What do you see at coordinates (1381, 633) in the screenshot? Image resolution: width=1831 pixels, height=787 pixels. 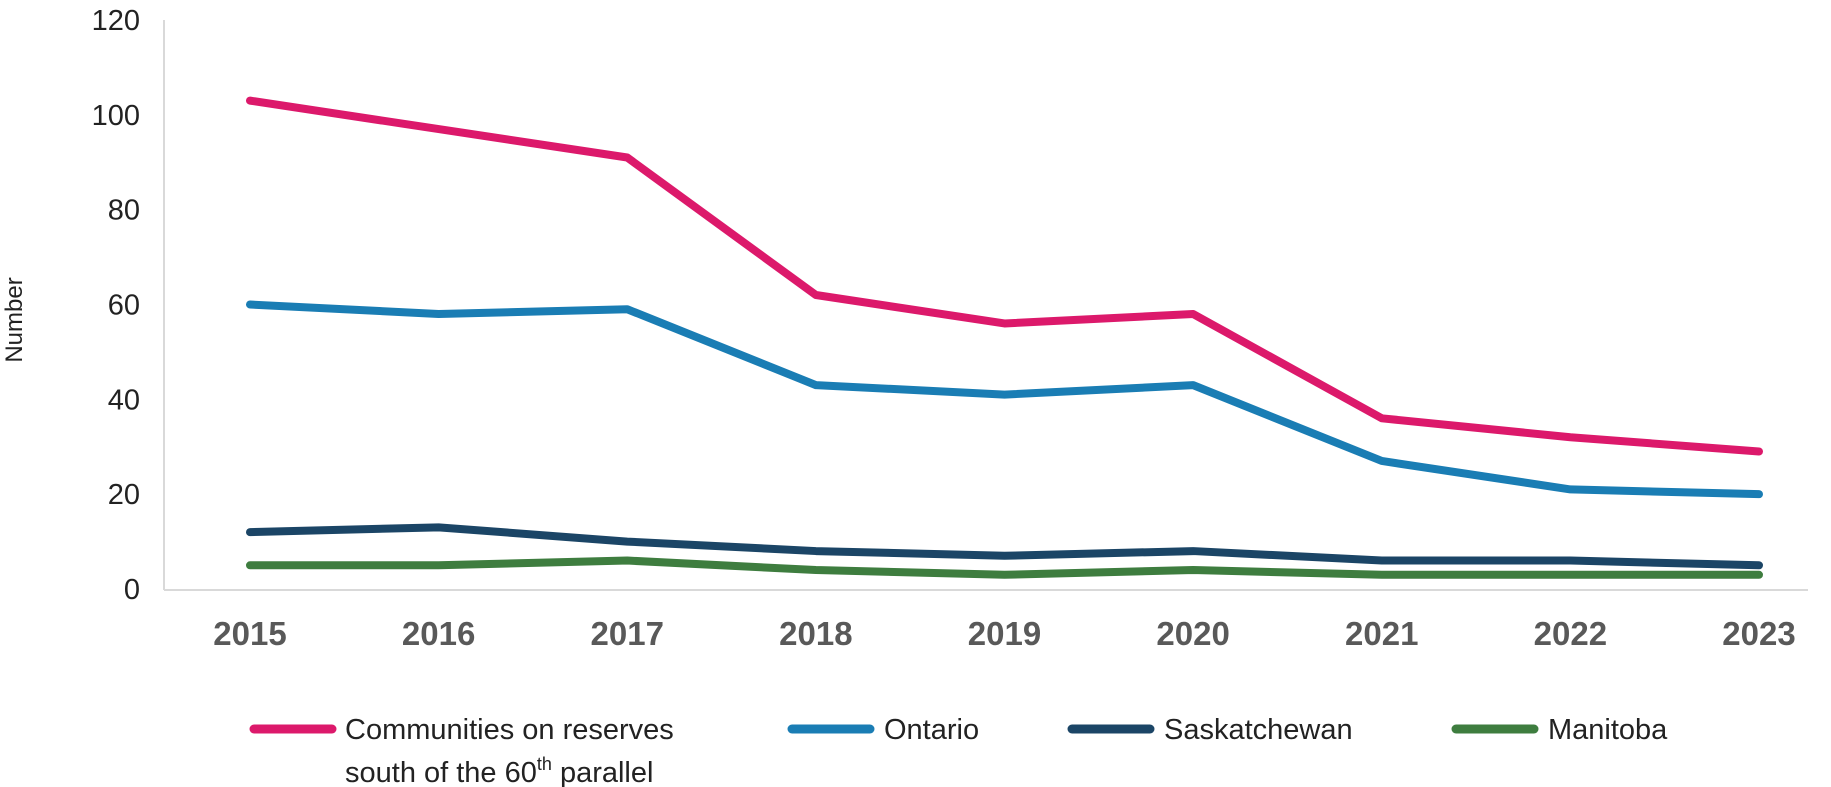 I see `x-tick-label: 2021` at bounding box center [1381, 633].